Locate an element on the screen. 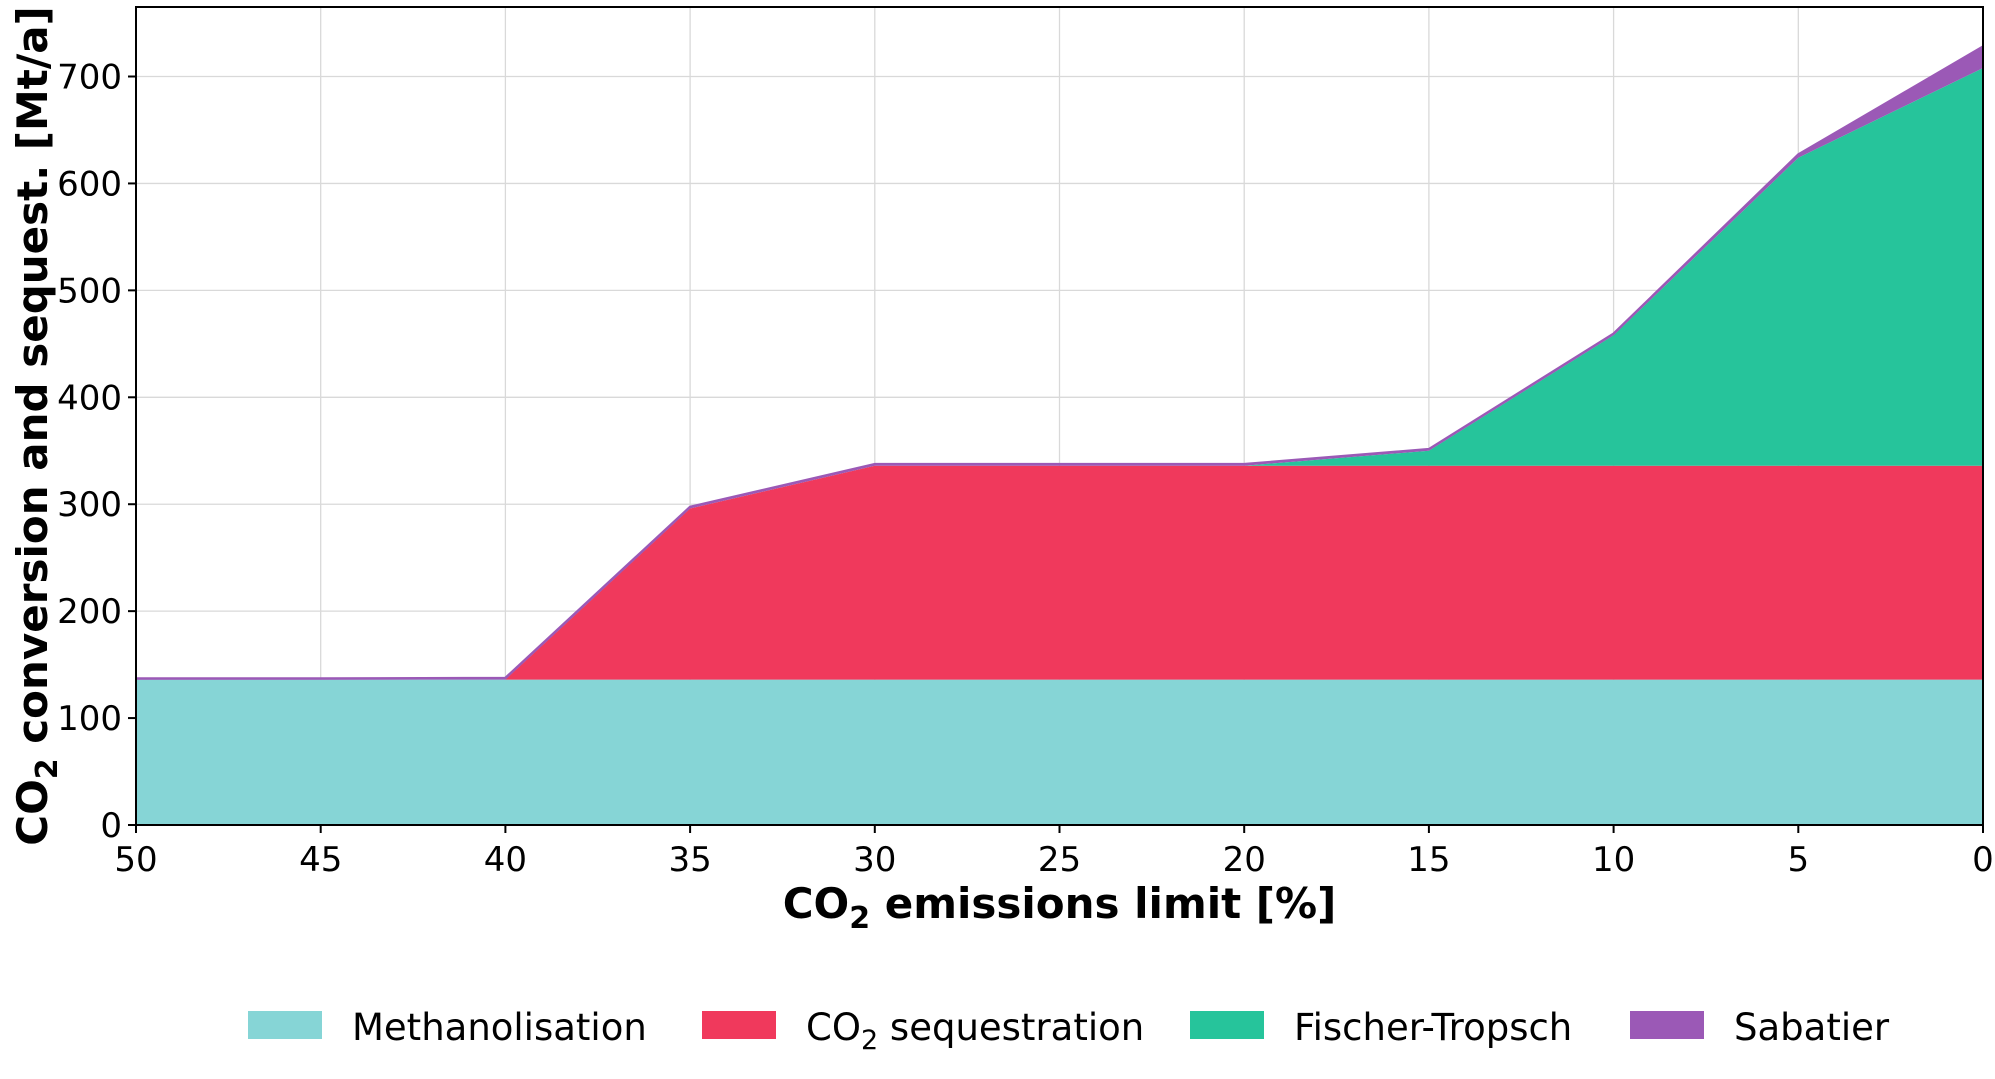 The image size is (1995, 1079). y-tick-label: 700 is located at coordinates (89, 78).